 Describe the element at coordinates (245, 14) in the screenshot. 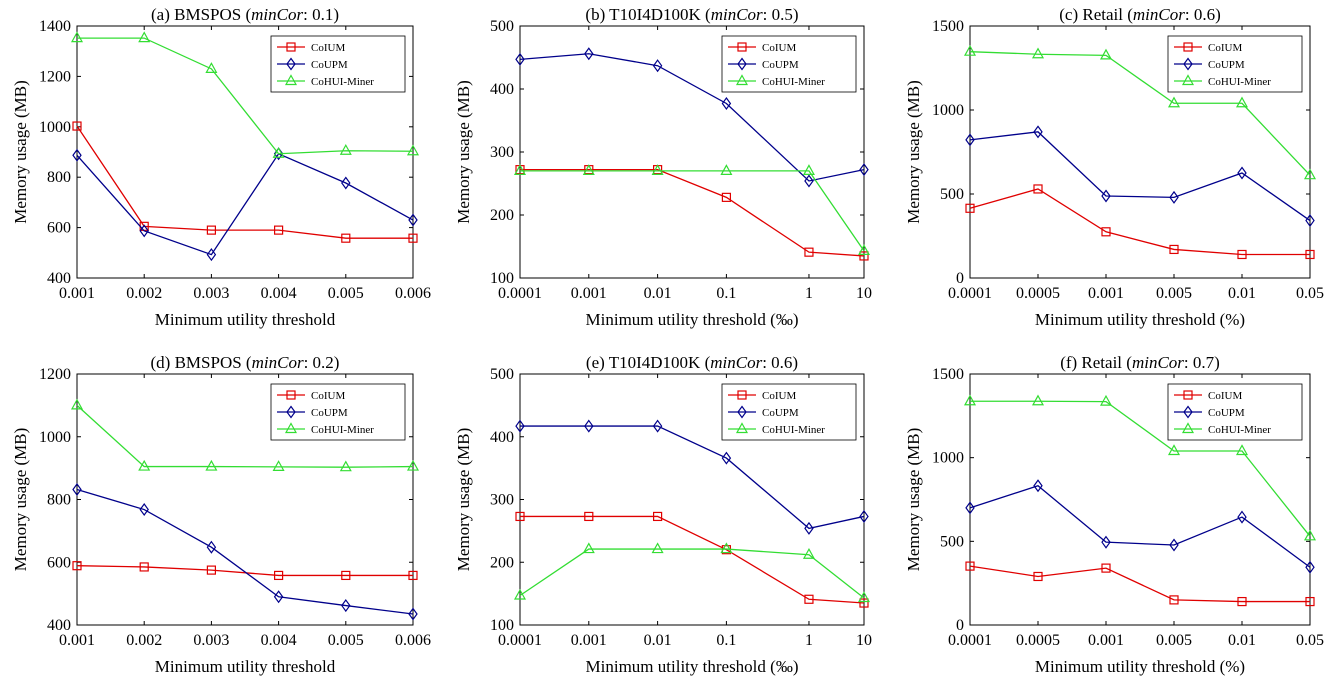

I see `chart-title: (a) BMSPOS (minCor: 0.1)` at that location.